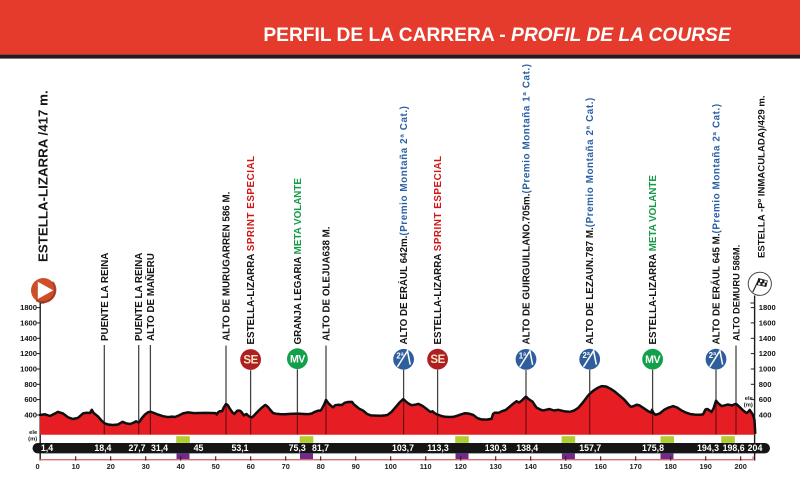  Describe the element at coordinates (706, 466) in the screenshot. I see `svg-text: 190` at that location.